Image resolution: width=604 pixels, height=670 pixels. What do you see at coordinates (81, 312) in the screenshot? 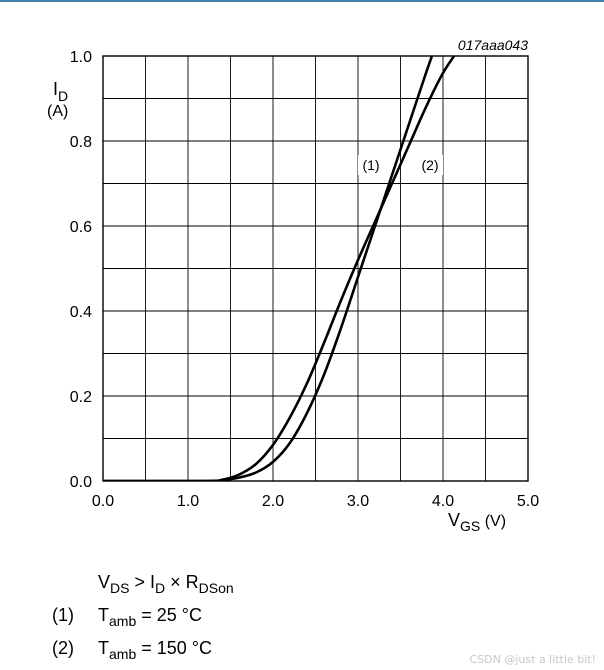
I see `y-tick-label: 0.4` at bounding box center [81, 312].